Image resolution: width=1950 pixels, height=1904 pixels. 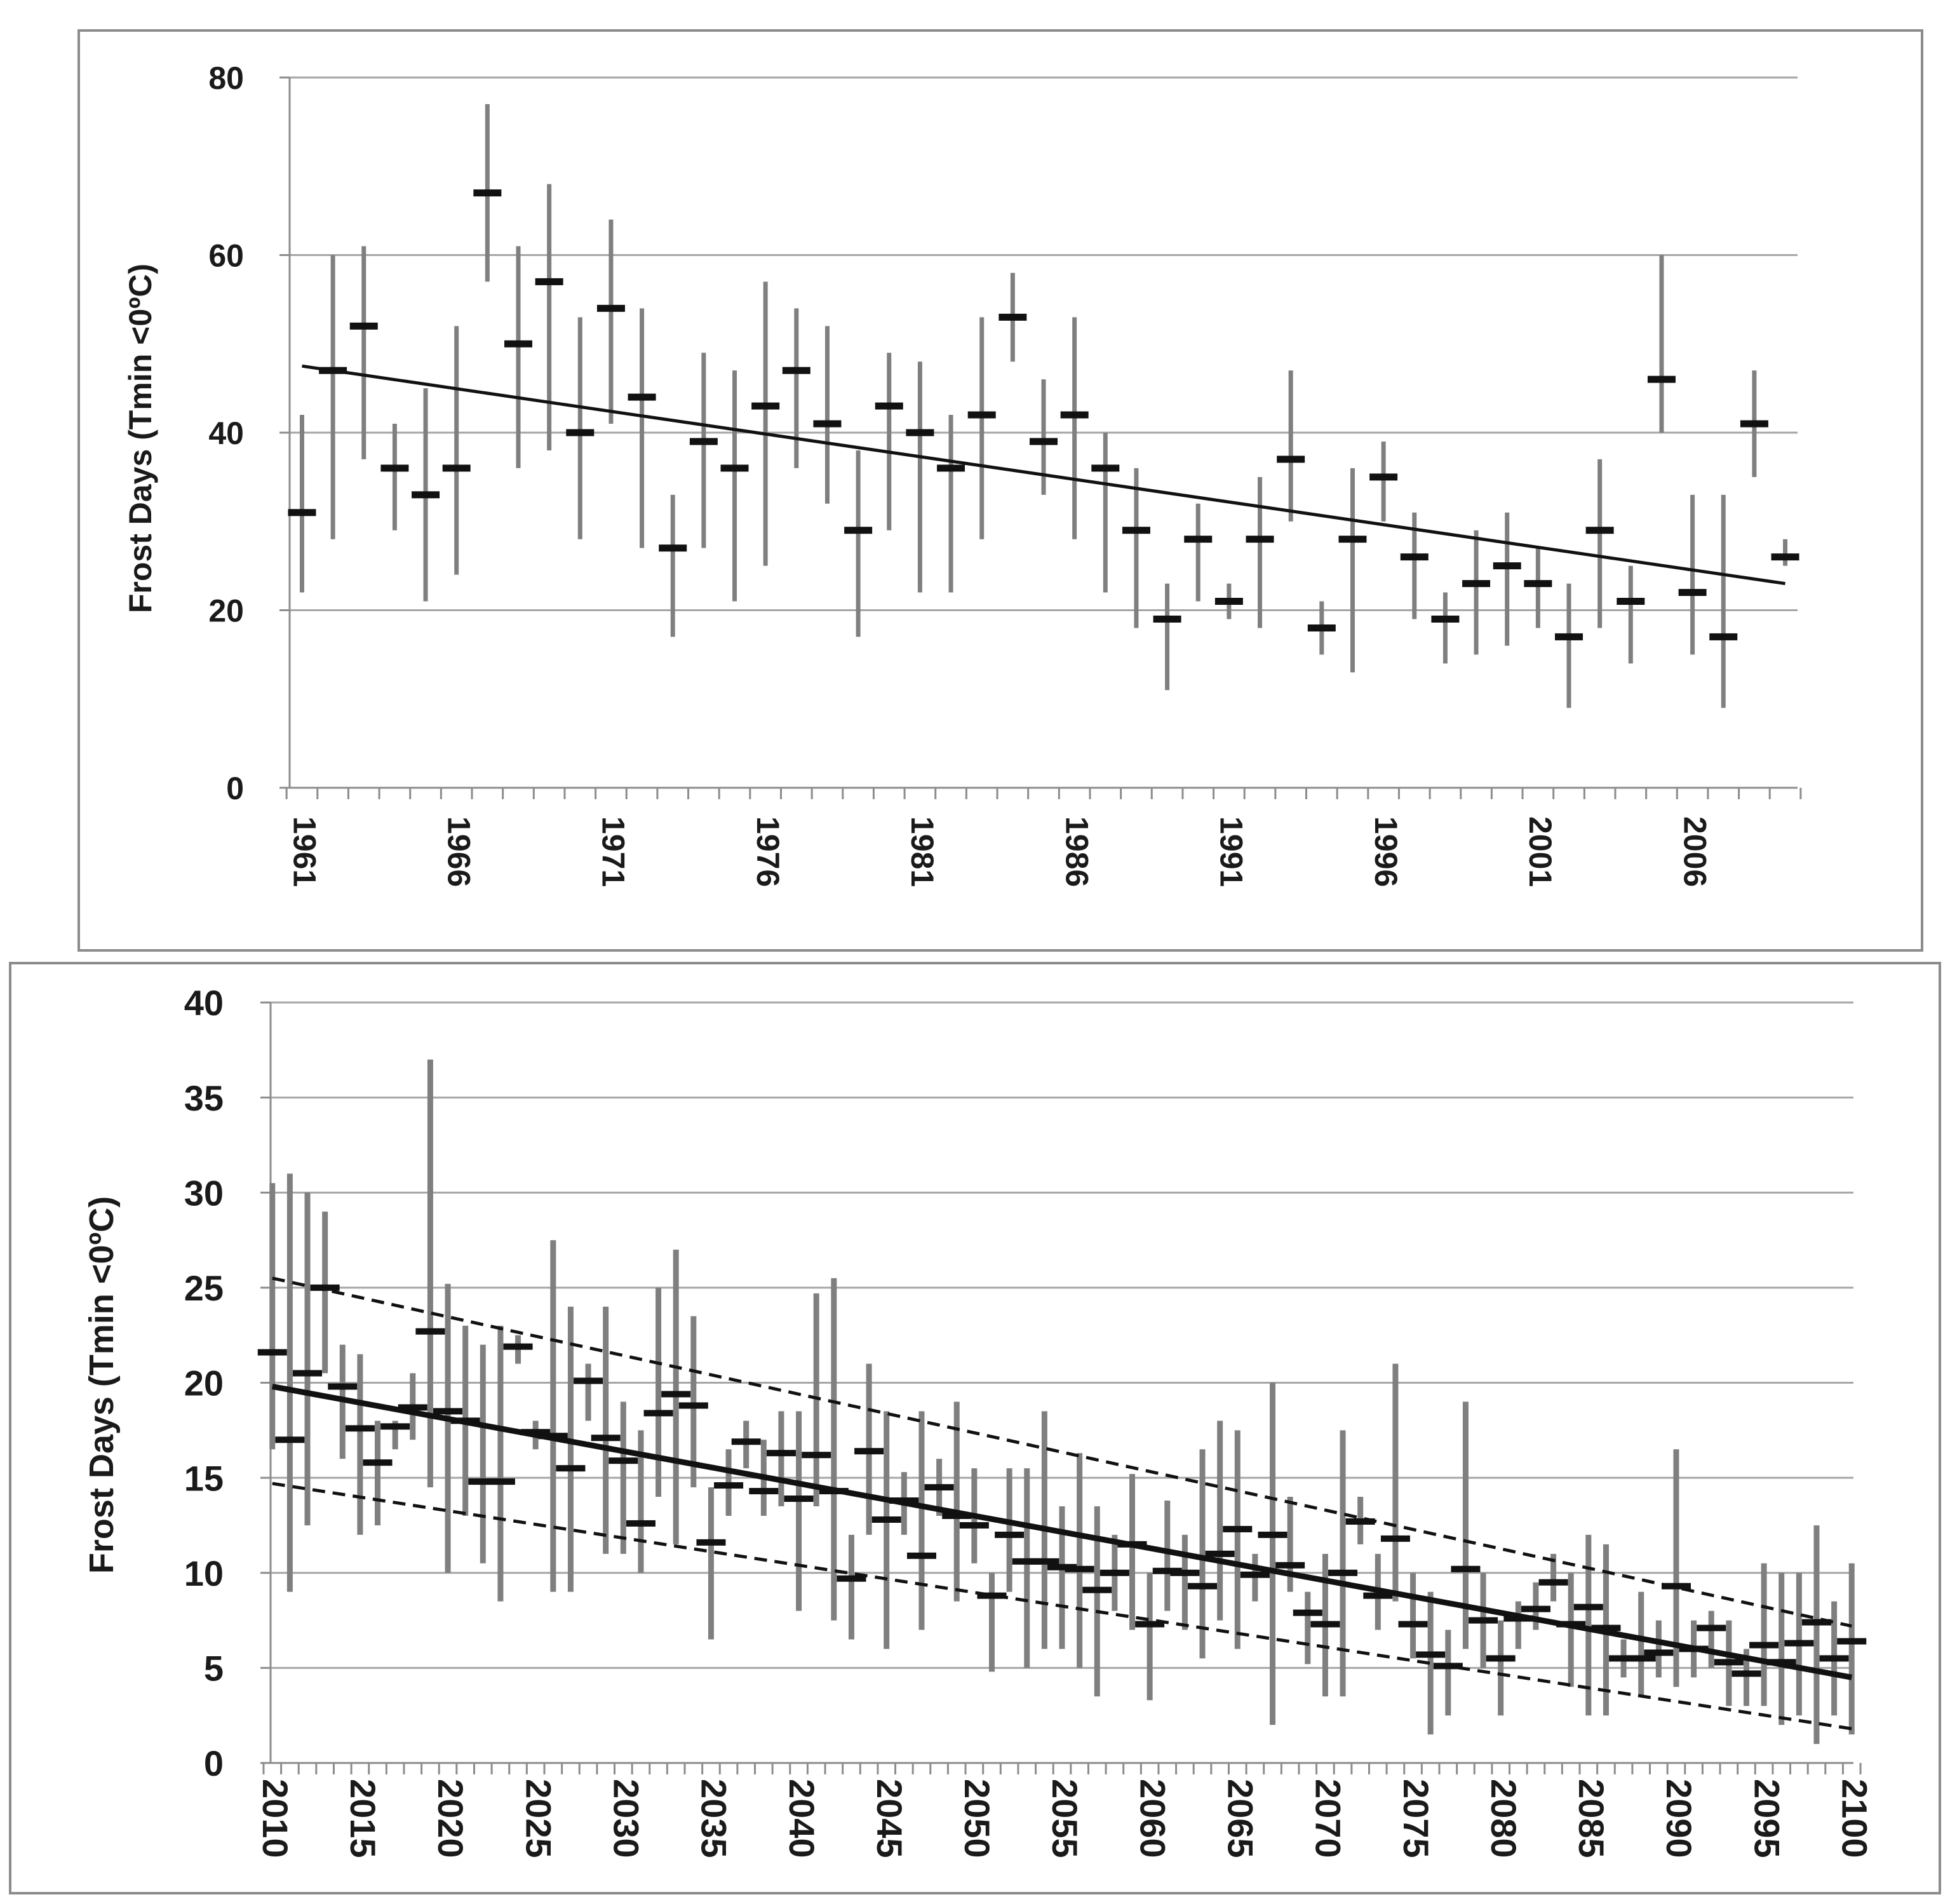 What do you see at coordinates (538, 1818) in the screenshot?
I see `bottom-x-tick-label: 2025` at bounding box center [538, 1818].